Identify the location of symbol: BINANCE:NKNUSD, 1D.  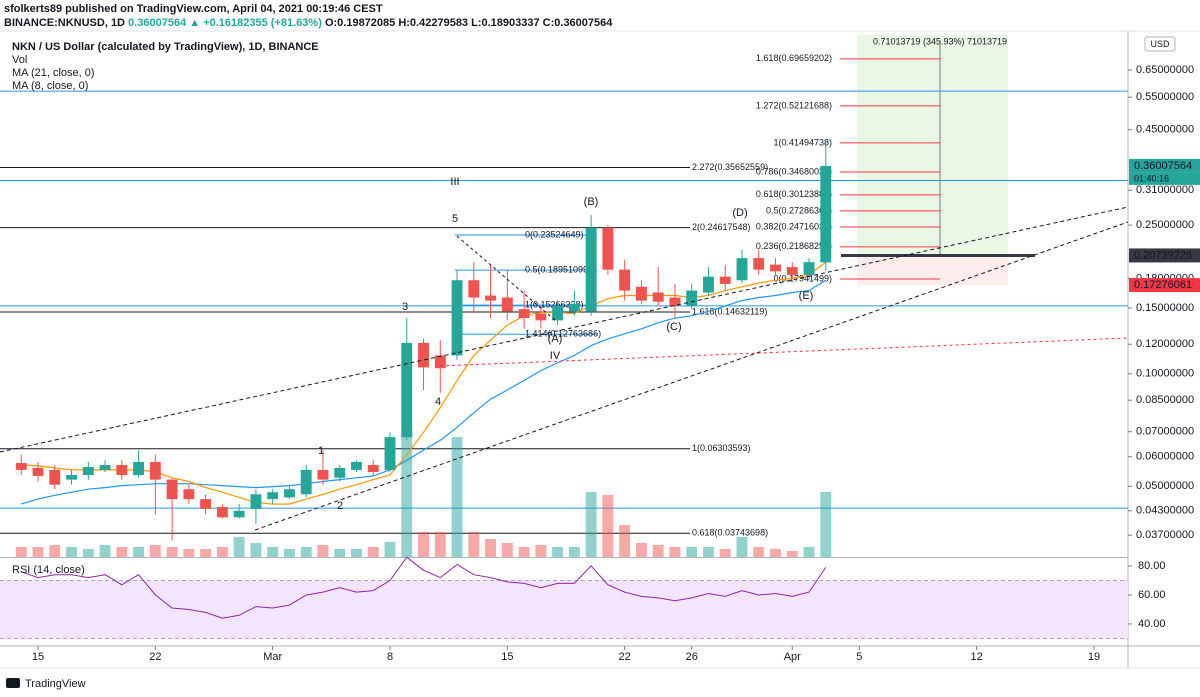
(64, 23).